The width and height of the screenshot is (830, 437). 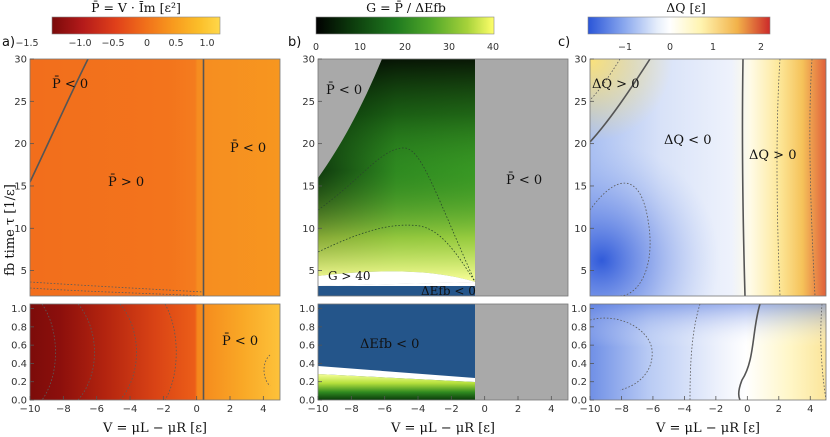 I want to click on y-tick-label-lower-a-3: 0.6, so click(x=19, y=346).